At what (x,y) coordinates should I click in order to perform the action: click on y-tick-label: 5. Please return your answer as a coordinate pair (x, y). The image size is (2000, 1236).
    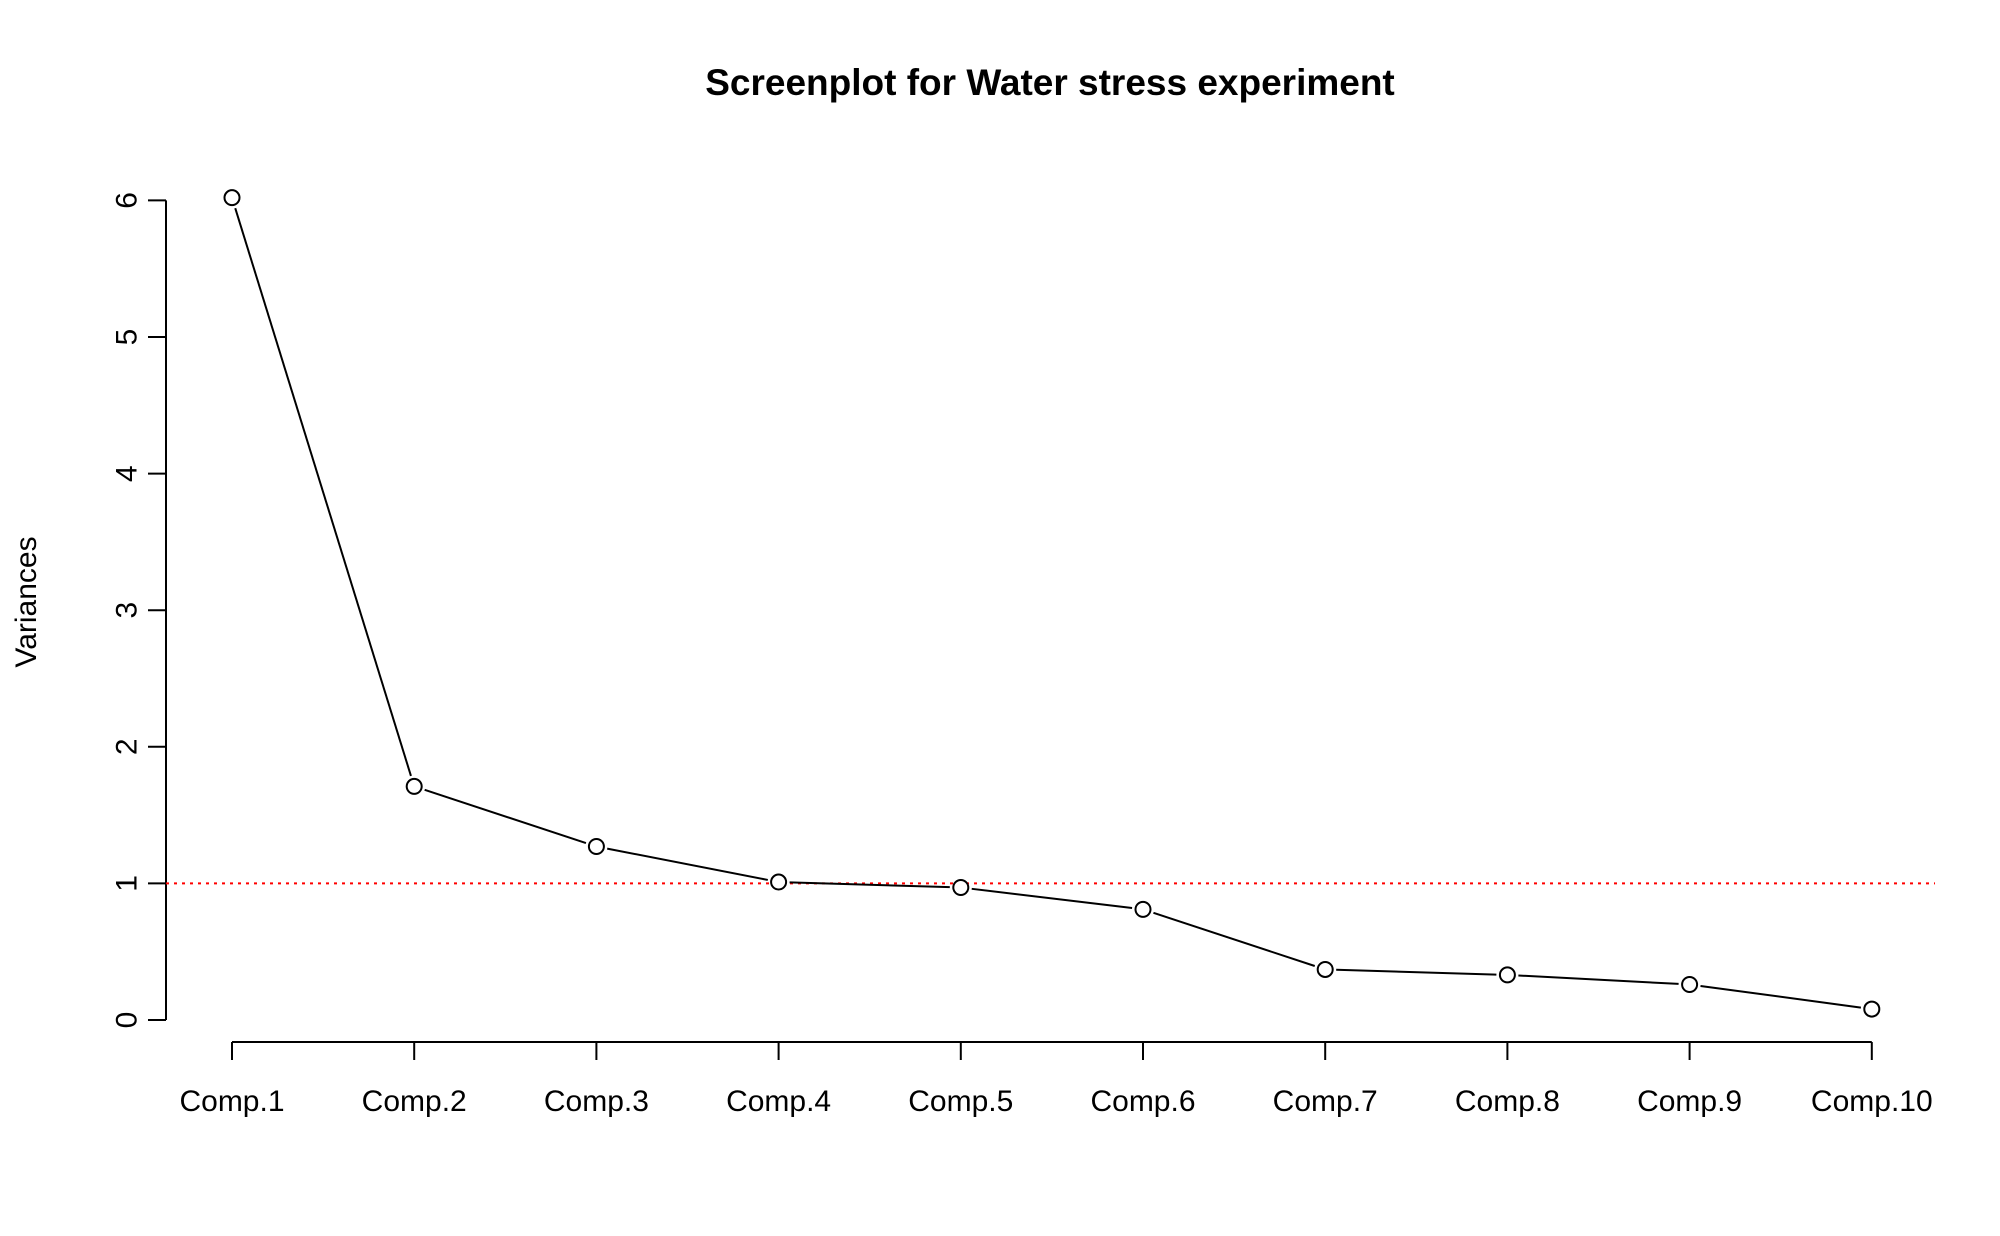
    Looking at the image, I should click on (127, 337).